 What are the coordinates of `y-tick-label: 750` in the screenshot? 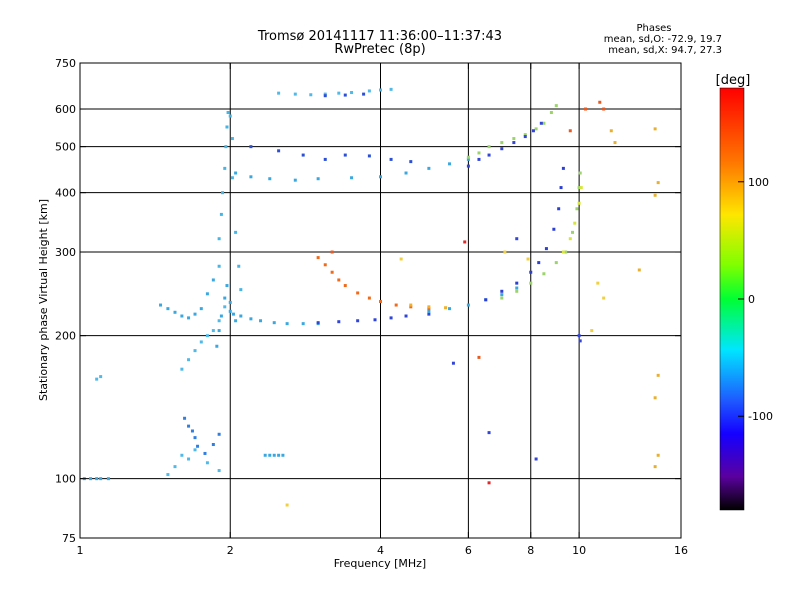 It's located at (65, 63).